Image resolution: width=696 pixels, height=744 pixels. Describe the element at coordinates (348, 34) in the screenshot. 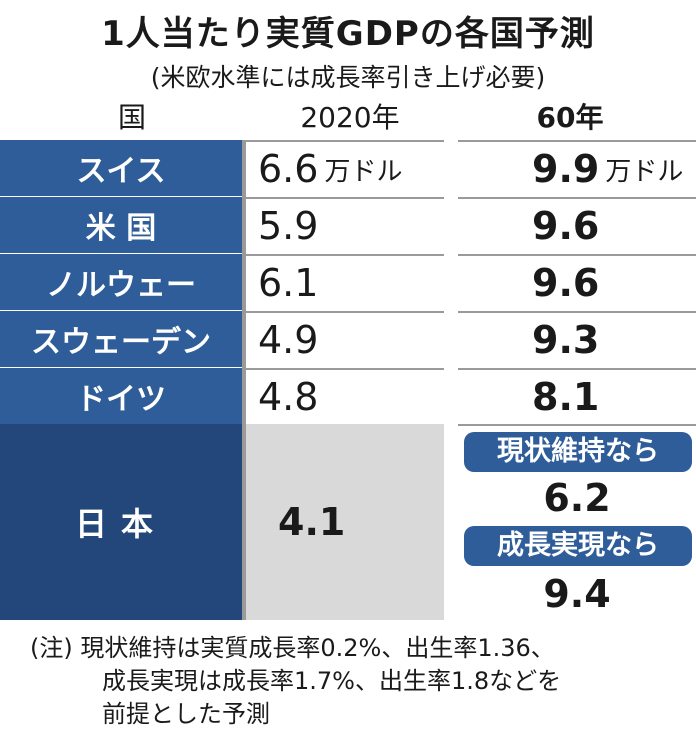

I see `page-title: 1人当たり実質GDPの各国予測` at that location.